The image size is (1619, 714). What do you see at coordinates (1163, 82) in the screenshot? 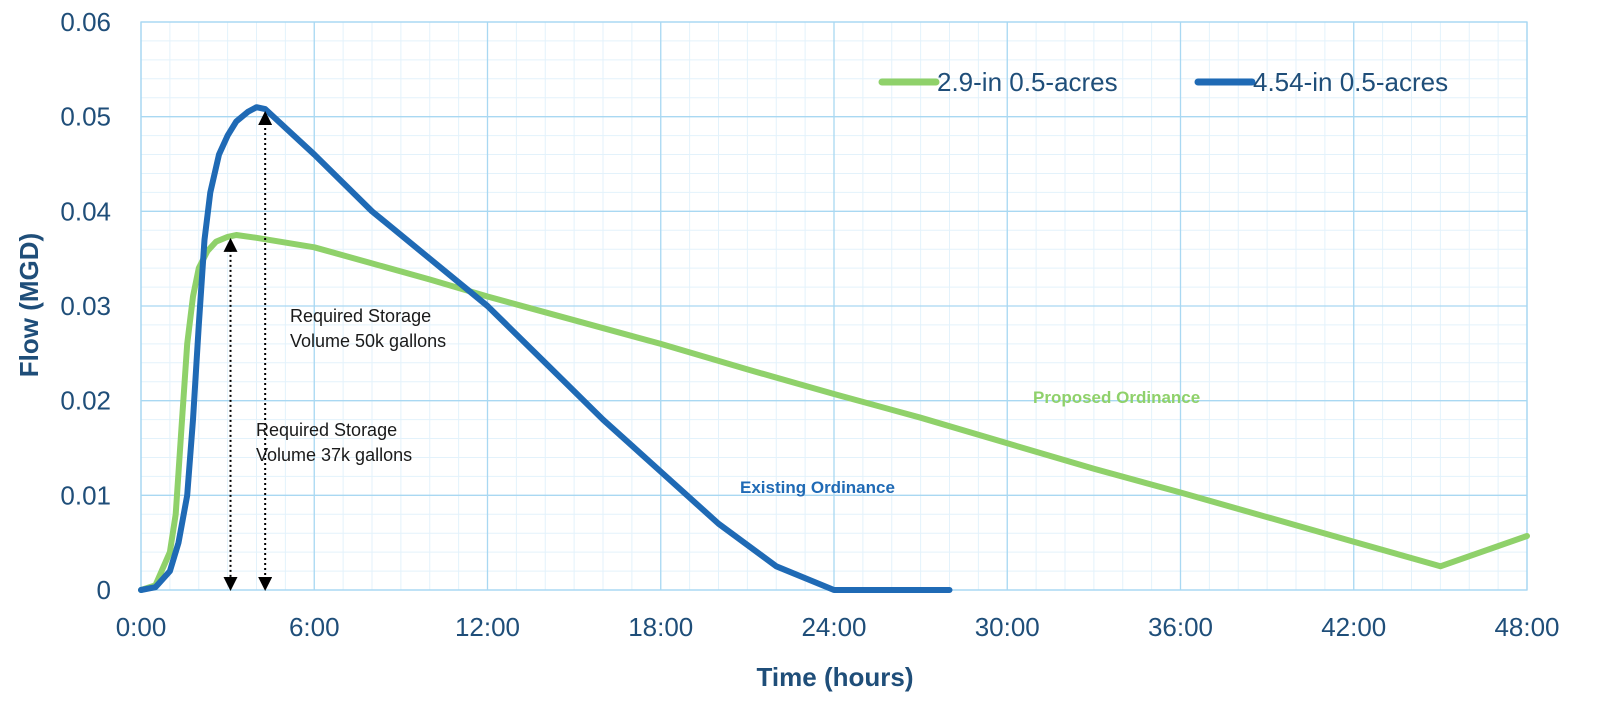
I see `legend: 2.9-in 0.5-acres 4.54-in 0.5-acres` at bounding box center [1163, 82].